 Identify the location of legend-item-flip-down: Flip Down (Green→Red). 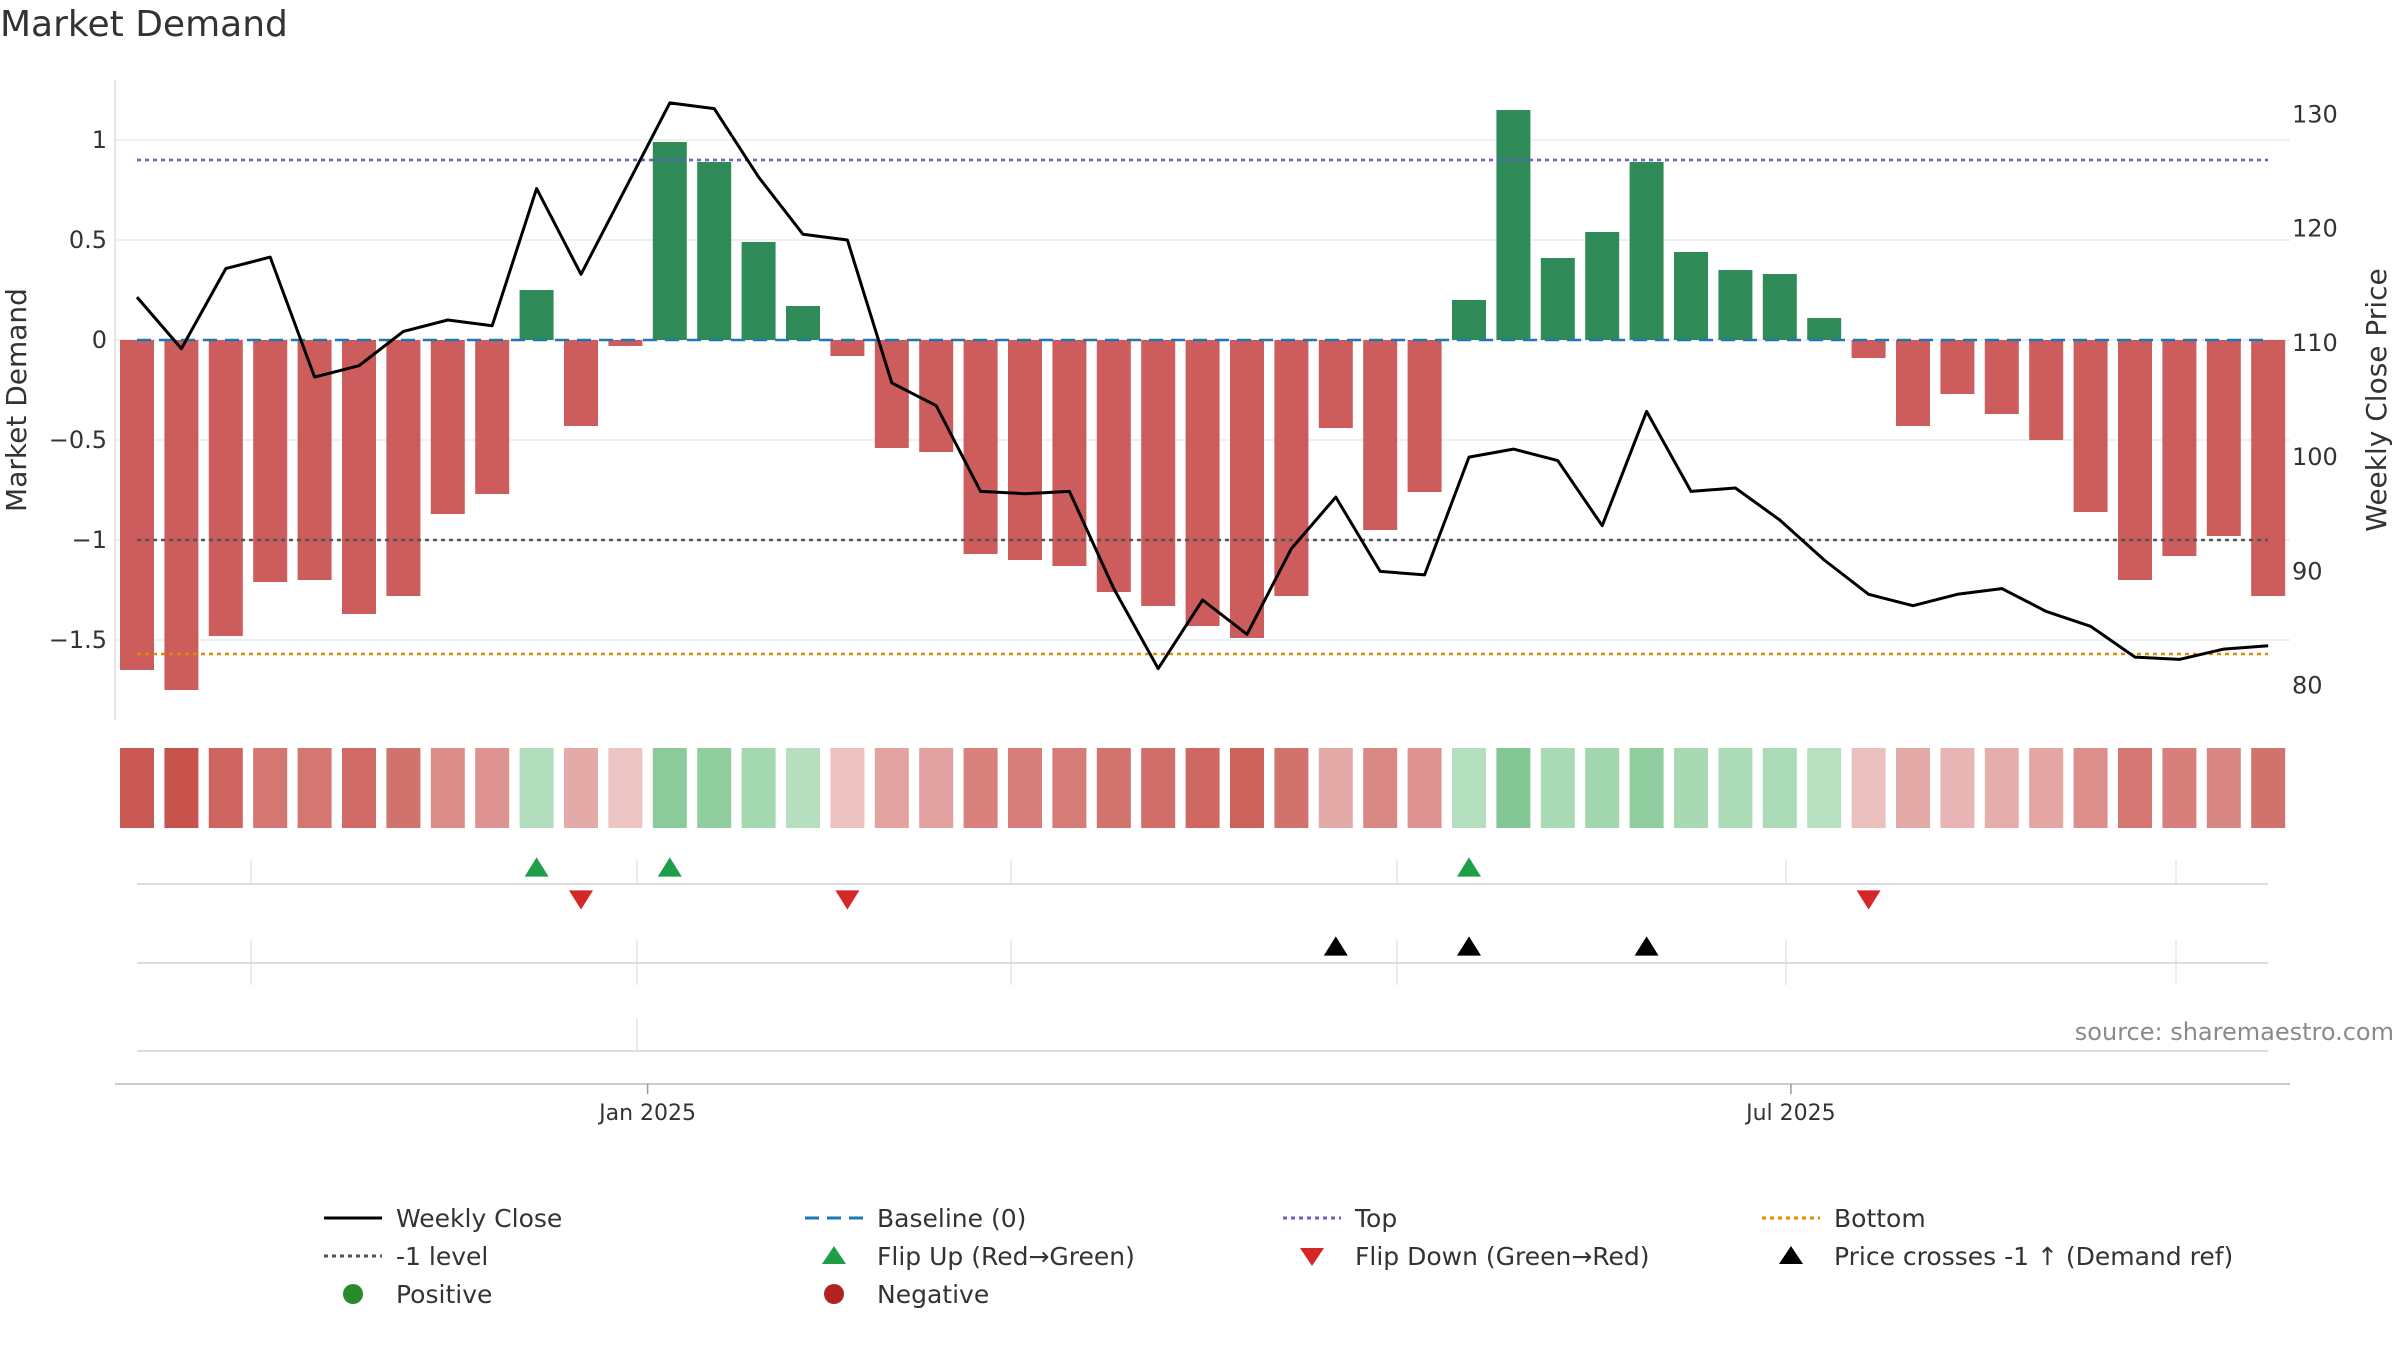
(1465, 1256).